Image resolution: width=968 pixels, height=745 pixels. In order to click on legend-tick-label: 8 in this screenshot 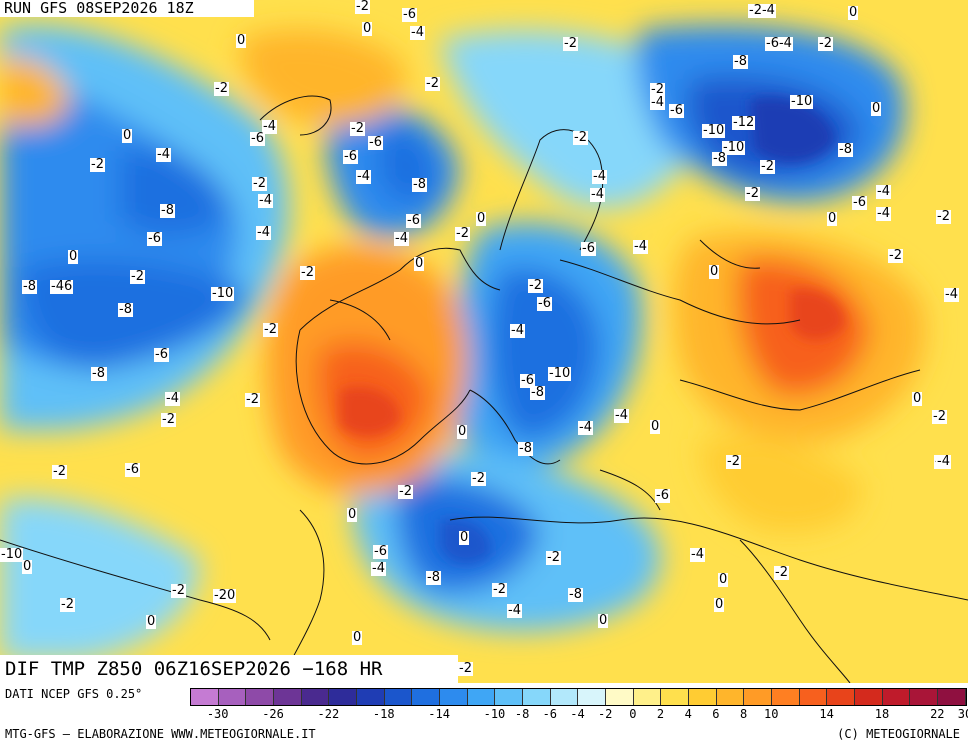, I will do `click(743, 714)`.